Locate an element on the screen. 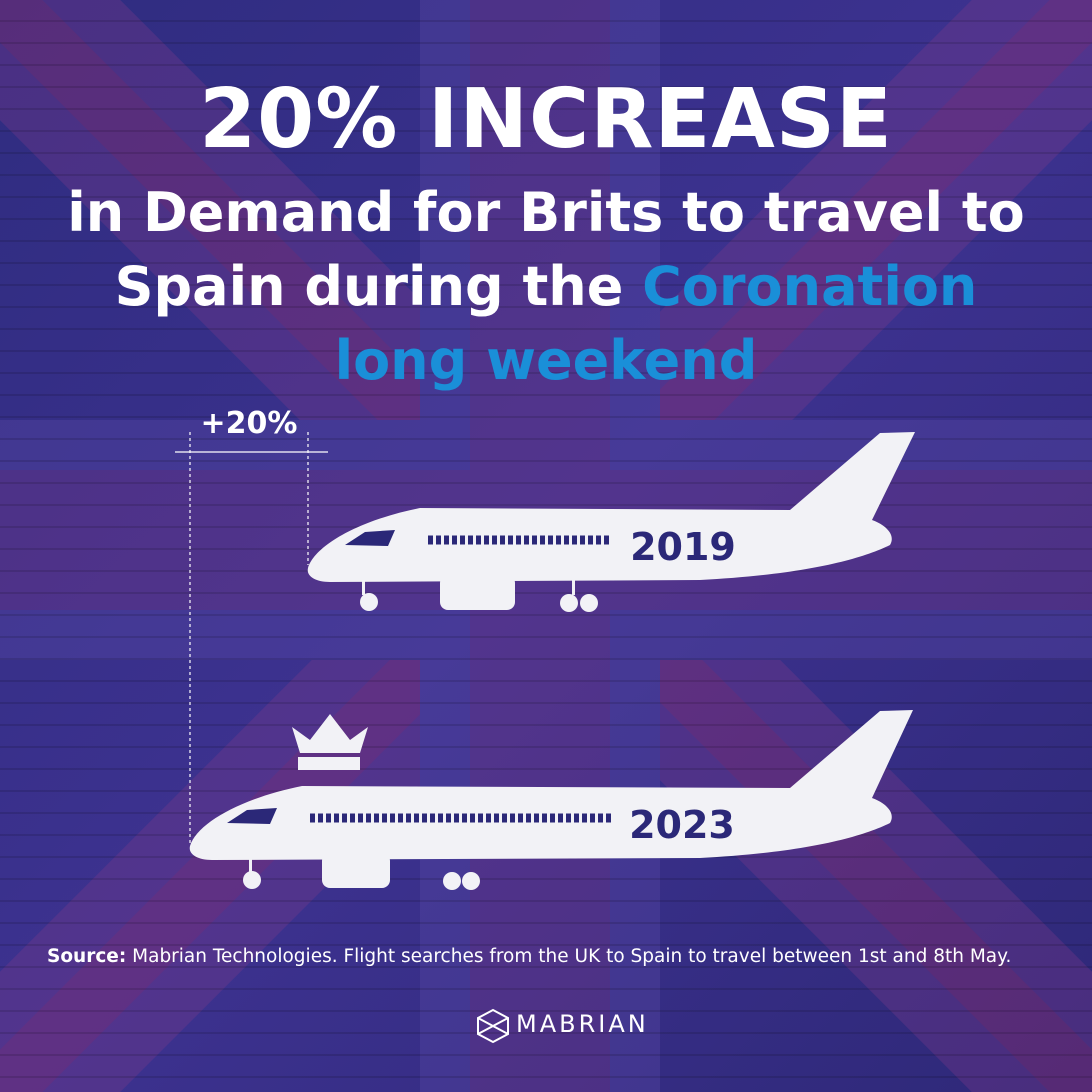  subtitle-text: Spain during the is located at coordinates (369, 286).